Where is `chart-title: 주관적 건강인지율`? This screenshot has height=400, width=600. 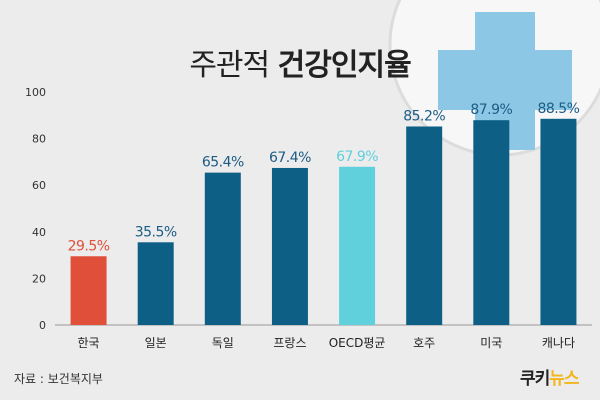
chart-title: 주관적 건강인지율 is located at coordinates (300, 62).